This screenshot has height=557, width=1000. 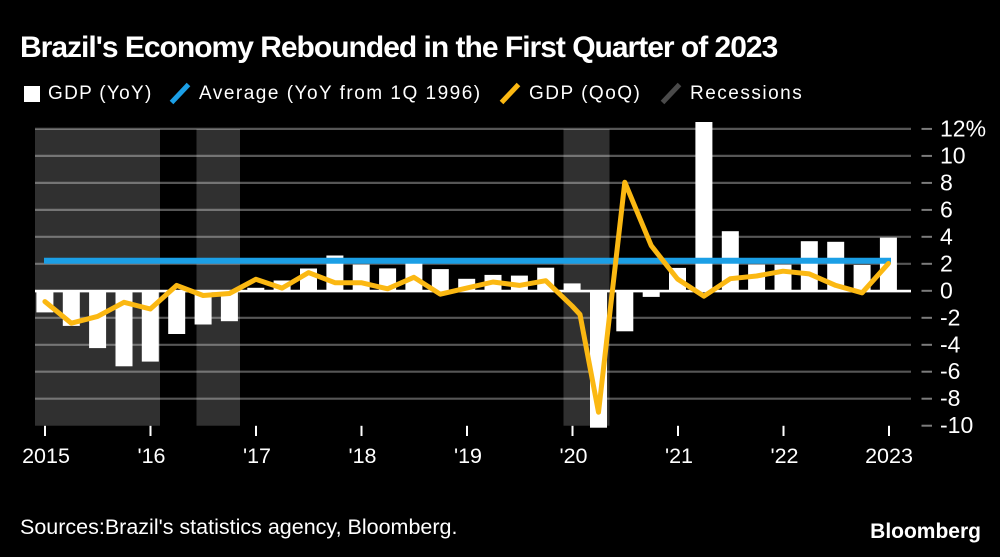 What do you see at coordinates (956, 425) in the screenshot?
I see `svg-text: -10` at bounding box center [956, 425].